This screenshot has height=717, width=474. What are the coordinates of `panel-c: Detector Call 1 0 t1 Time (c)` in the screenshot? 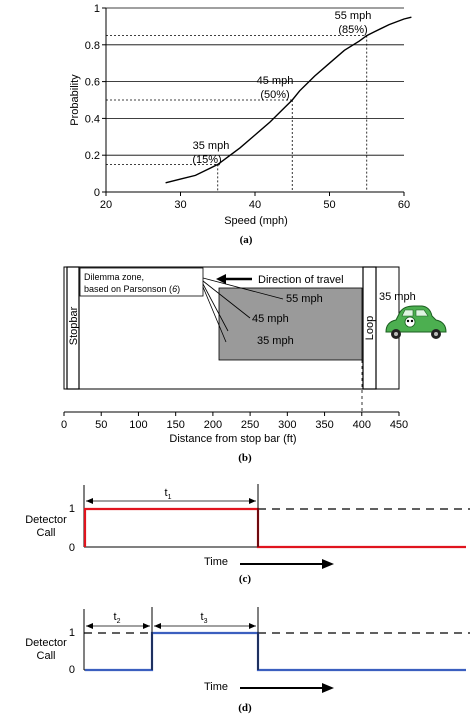 It's located at (247, 534).